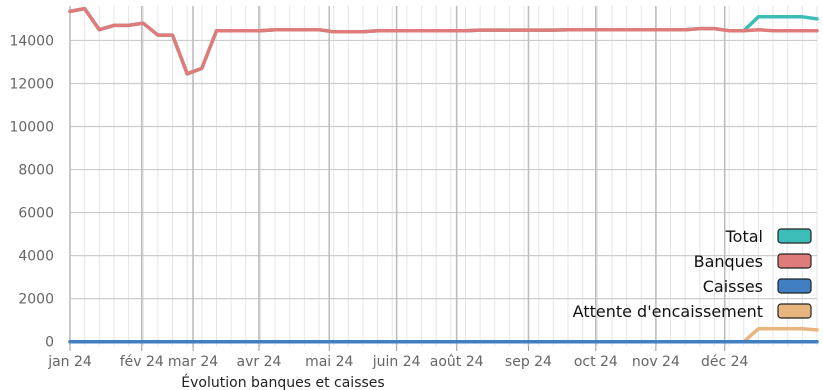 The height and width of the screenshot is (390, 823). I want to click on x-tick-label: mar 24, so click(193, 362).